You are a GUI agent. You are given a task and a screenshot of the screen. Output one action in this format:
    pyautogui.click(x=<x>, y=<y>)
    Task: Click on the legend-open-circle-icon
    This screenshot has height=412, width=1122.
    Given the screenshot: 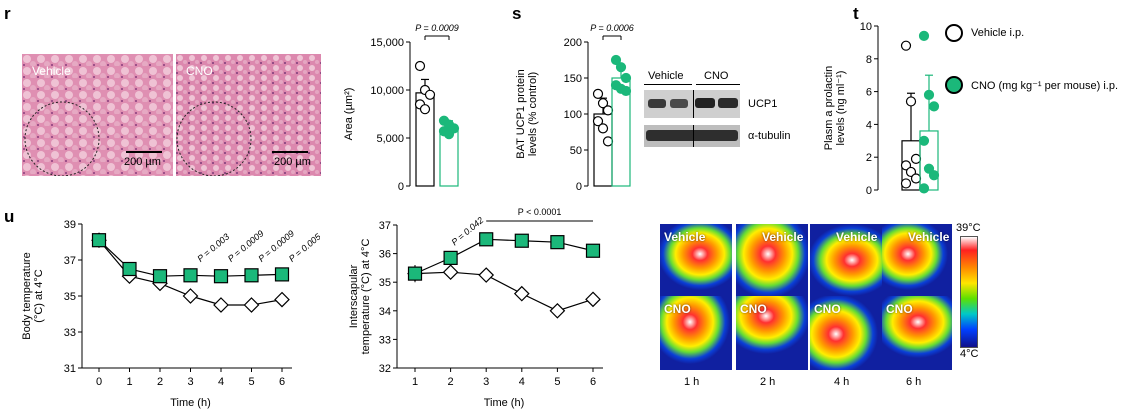 What is the action you would take?
    pyautogui.click(x=954, y=33)
    